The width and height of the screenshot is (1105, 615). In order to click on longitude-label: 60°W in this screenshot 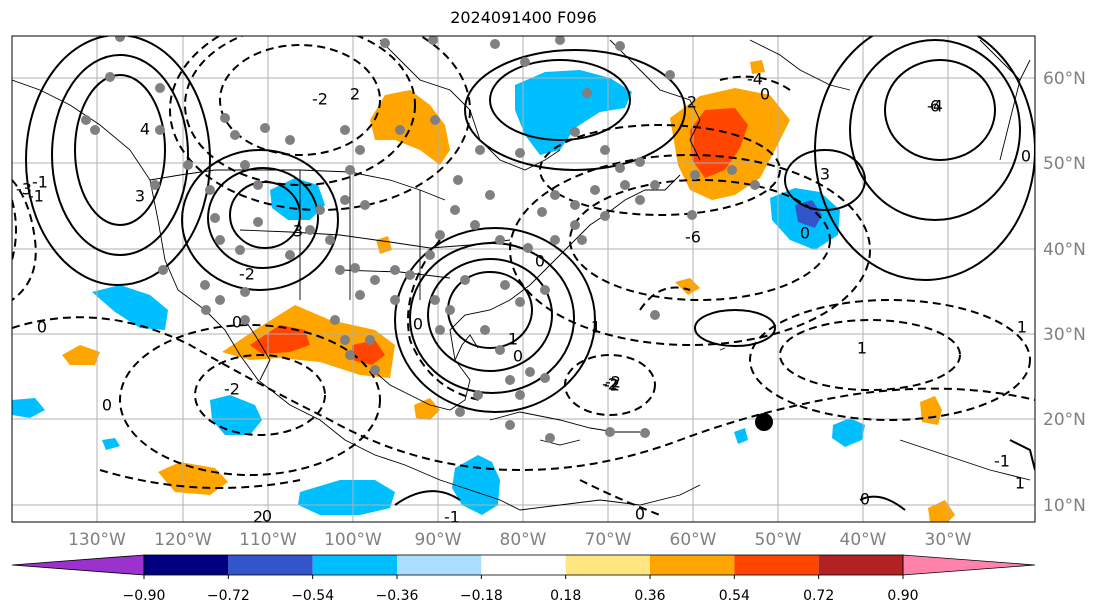, I will do `click(693, 540)`.